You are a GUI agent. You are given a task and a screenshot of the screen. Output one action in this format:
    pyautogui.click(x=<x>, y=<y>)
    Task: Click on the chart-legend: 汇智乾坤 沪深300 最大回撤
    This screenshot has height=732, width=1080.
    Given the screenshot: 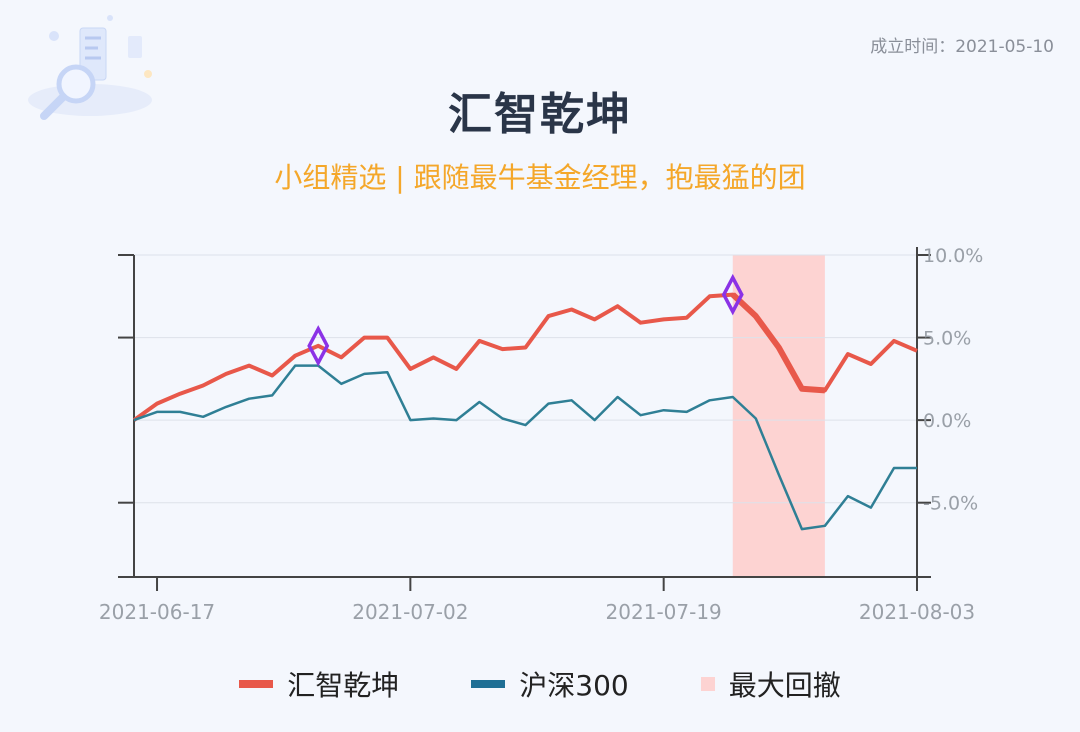 What is the action you would take?
    pyautogui.click(x=540, y=684)
    